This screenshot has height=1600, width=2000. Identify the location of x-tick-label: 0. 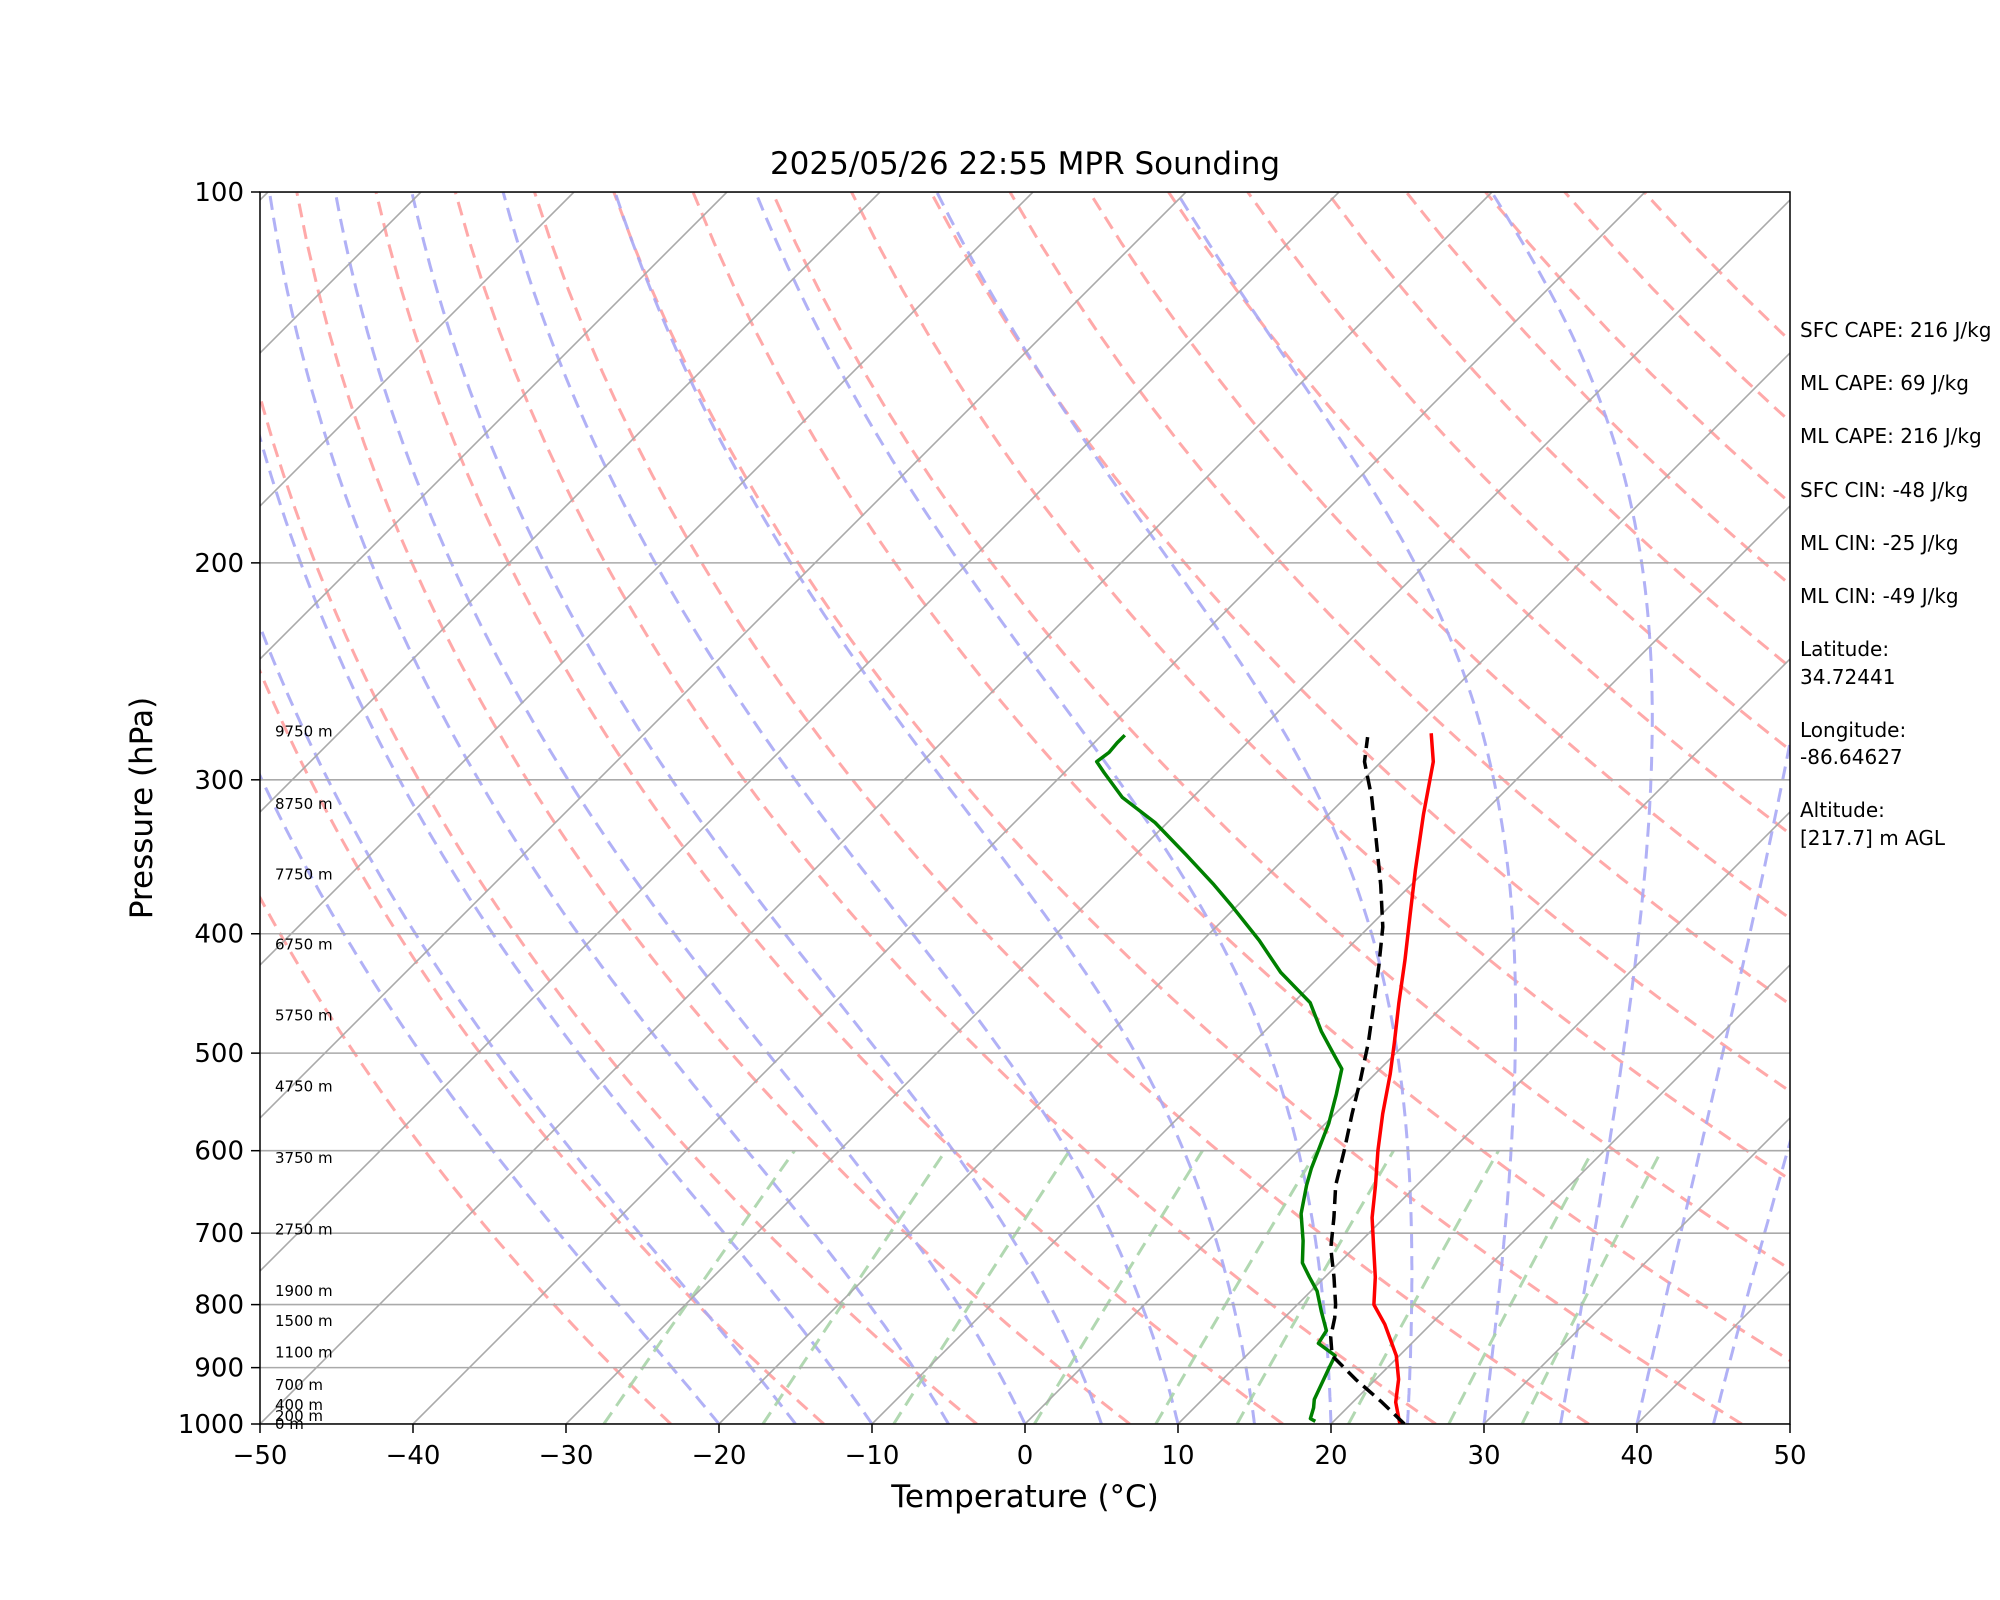
(1025, 1456).